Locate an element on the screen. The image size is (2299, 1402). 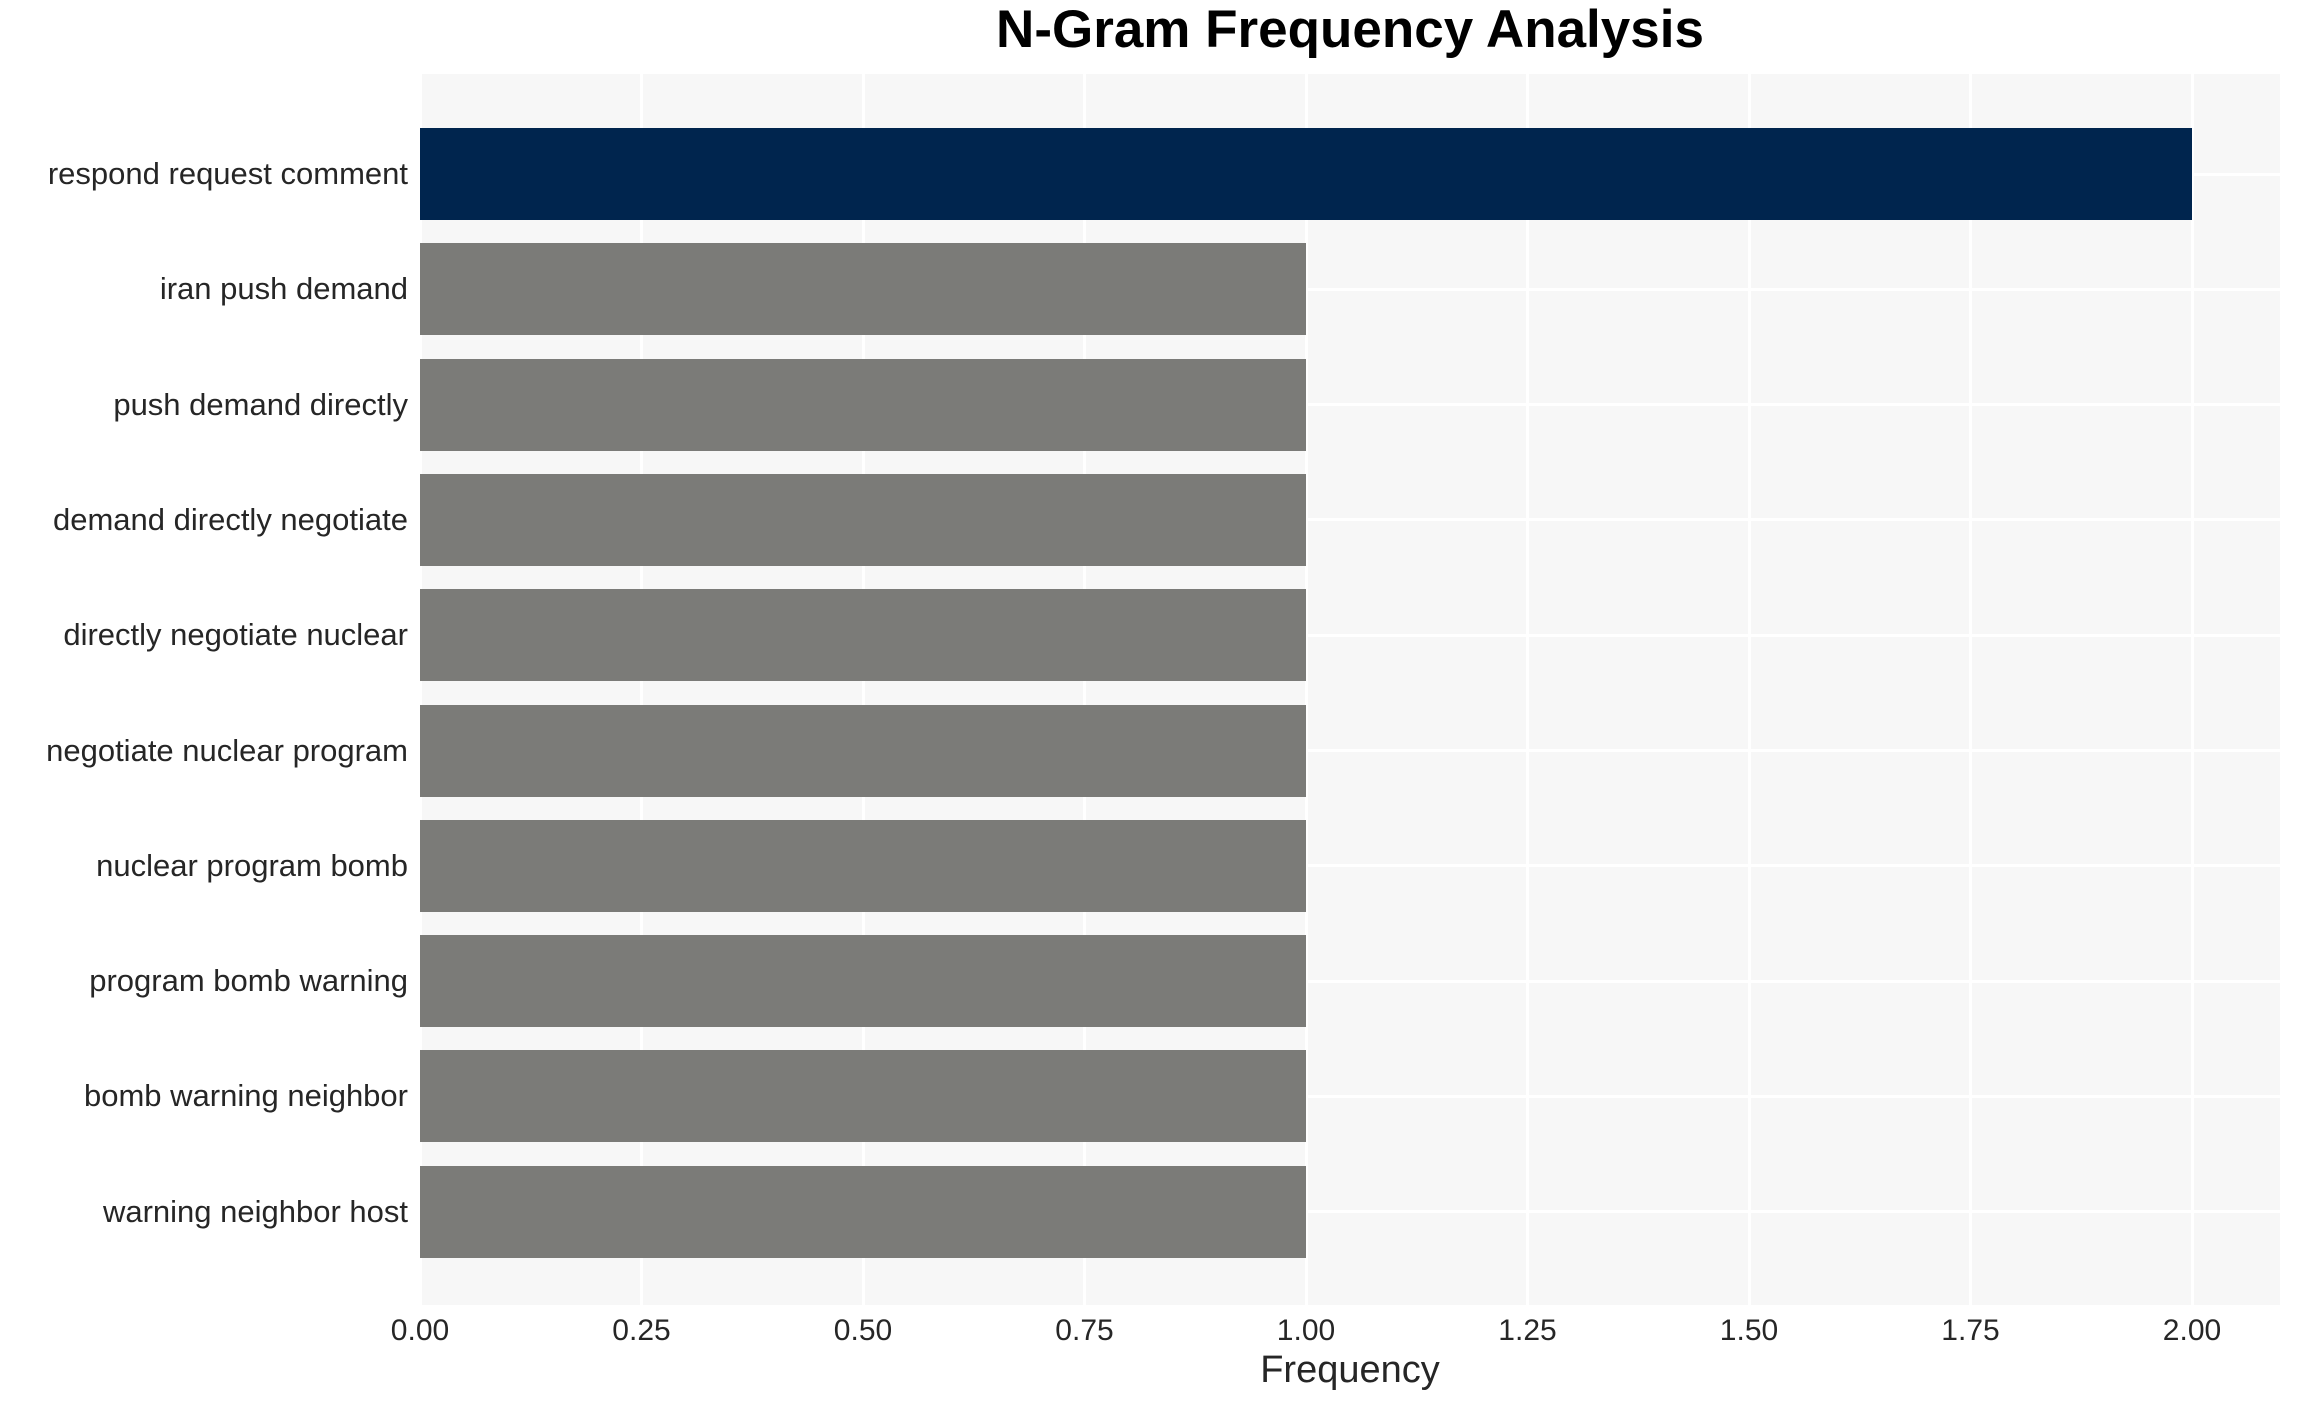
x-tick-label: 0.50 is located at coordinates (863, 1330).